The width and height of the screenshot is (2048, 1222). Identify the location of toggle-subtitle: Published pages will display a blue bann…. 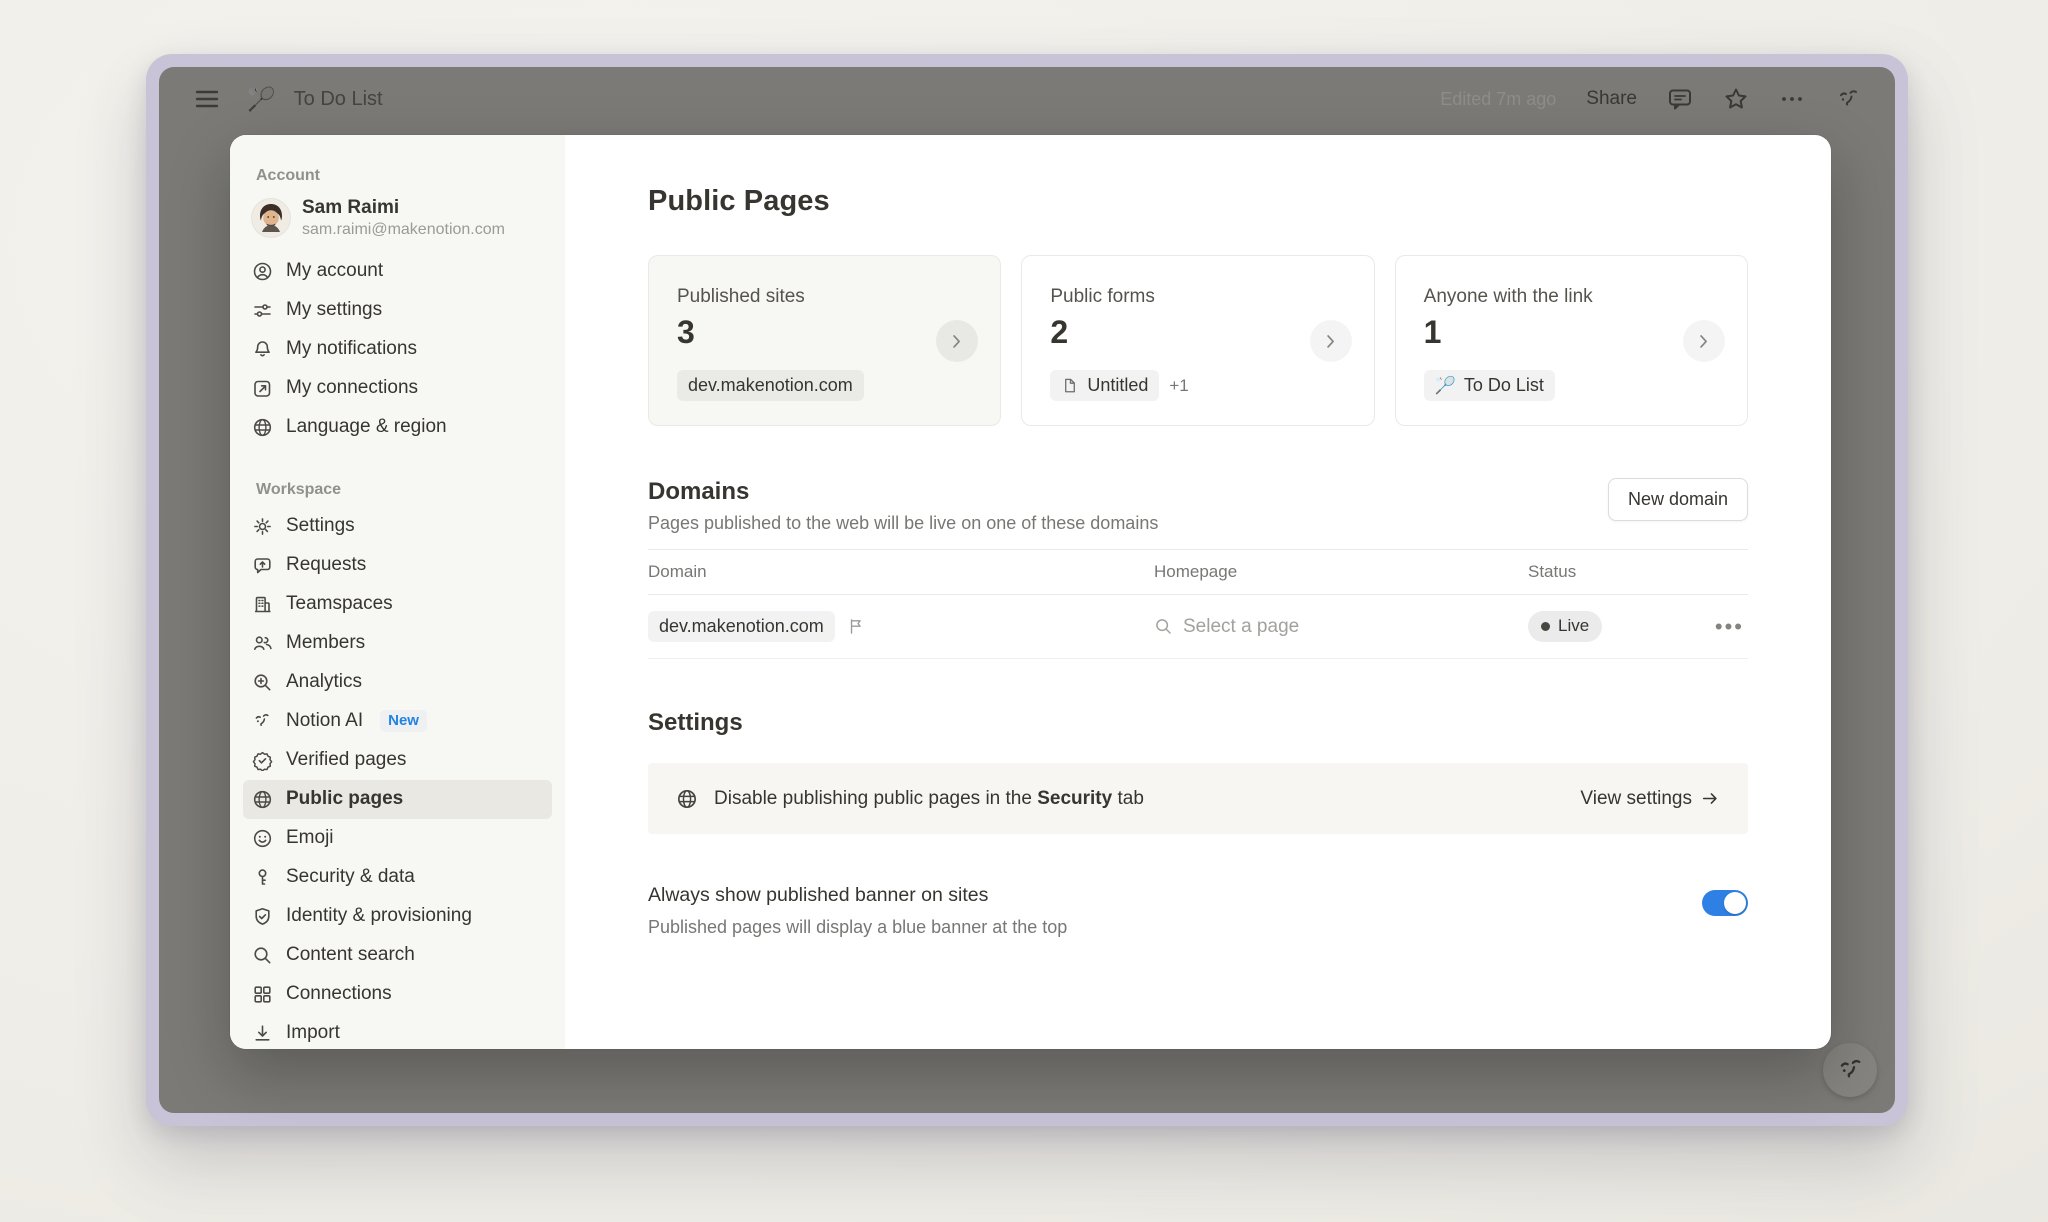
(858, 927).